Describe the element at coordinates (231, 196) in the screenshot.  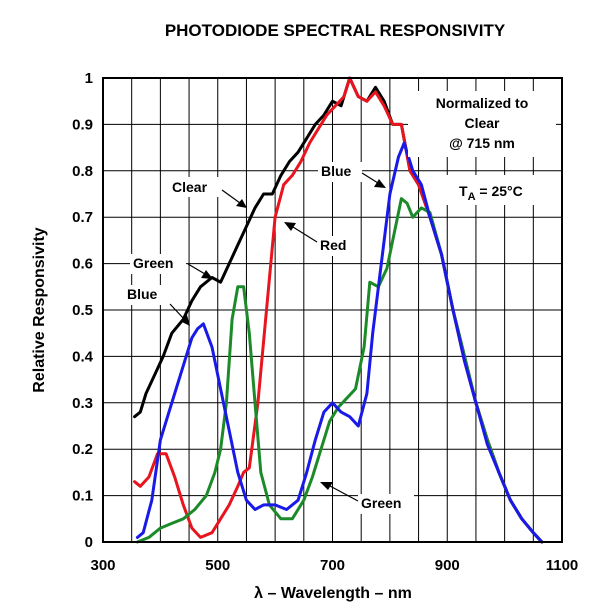
I see `arrow-clear` at that location.